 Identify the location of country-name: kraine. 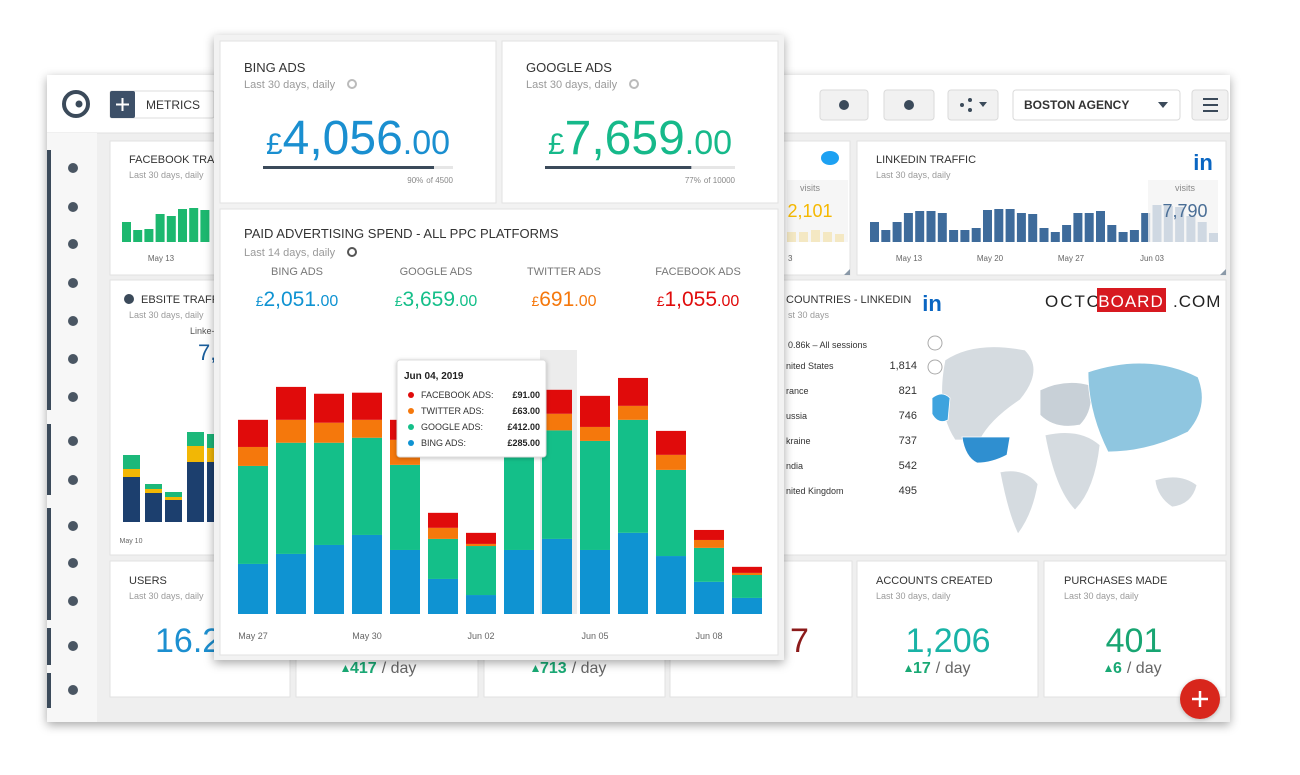
(798, 441).